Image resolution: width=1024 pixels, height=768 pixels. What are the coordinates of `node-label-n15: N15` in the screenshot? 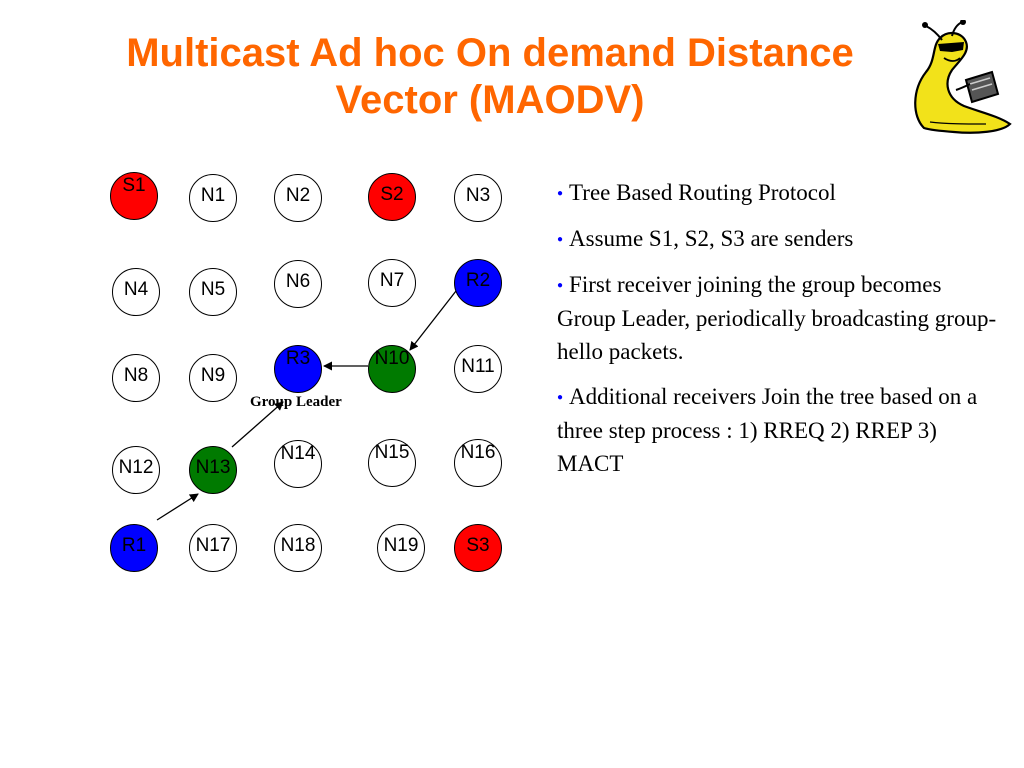 It's located at (392, 452).